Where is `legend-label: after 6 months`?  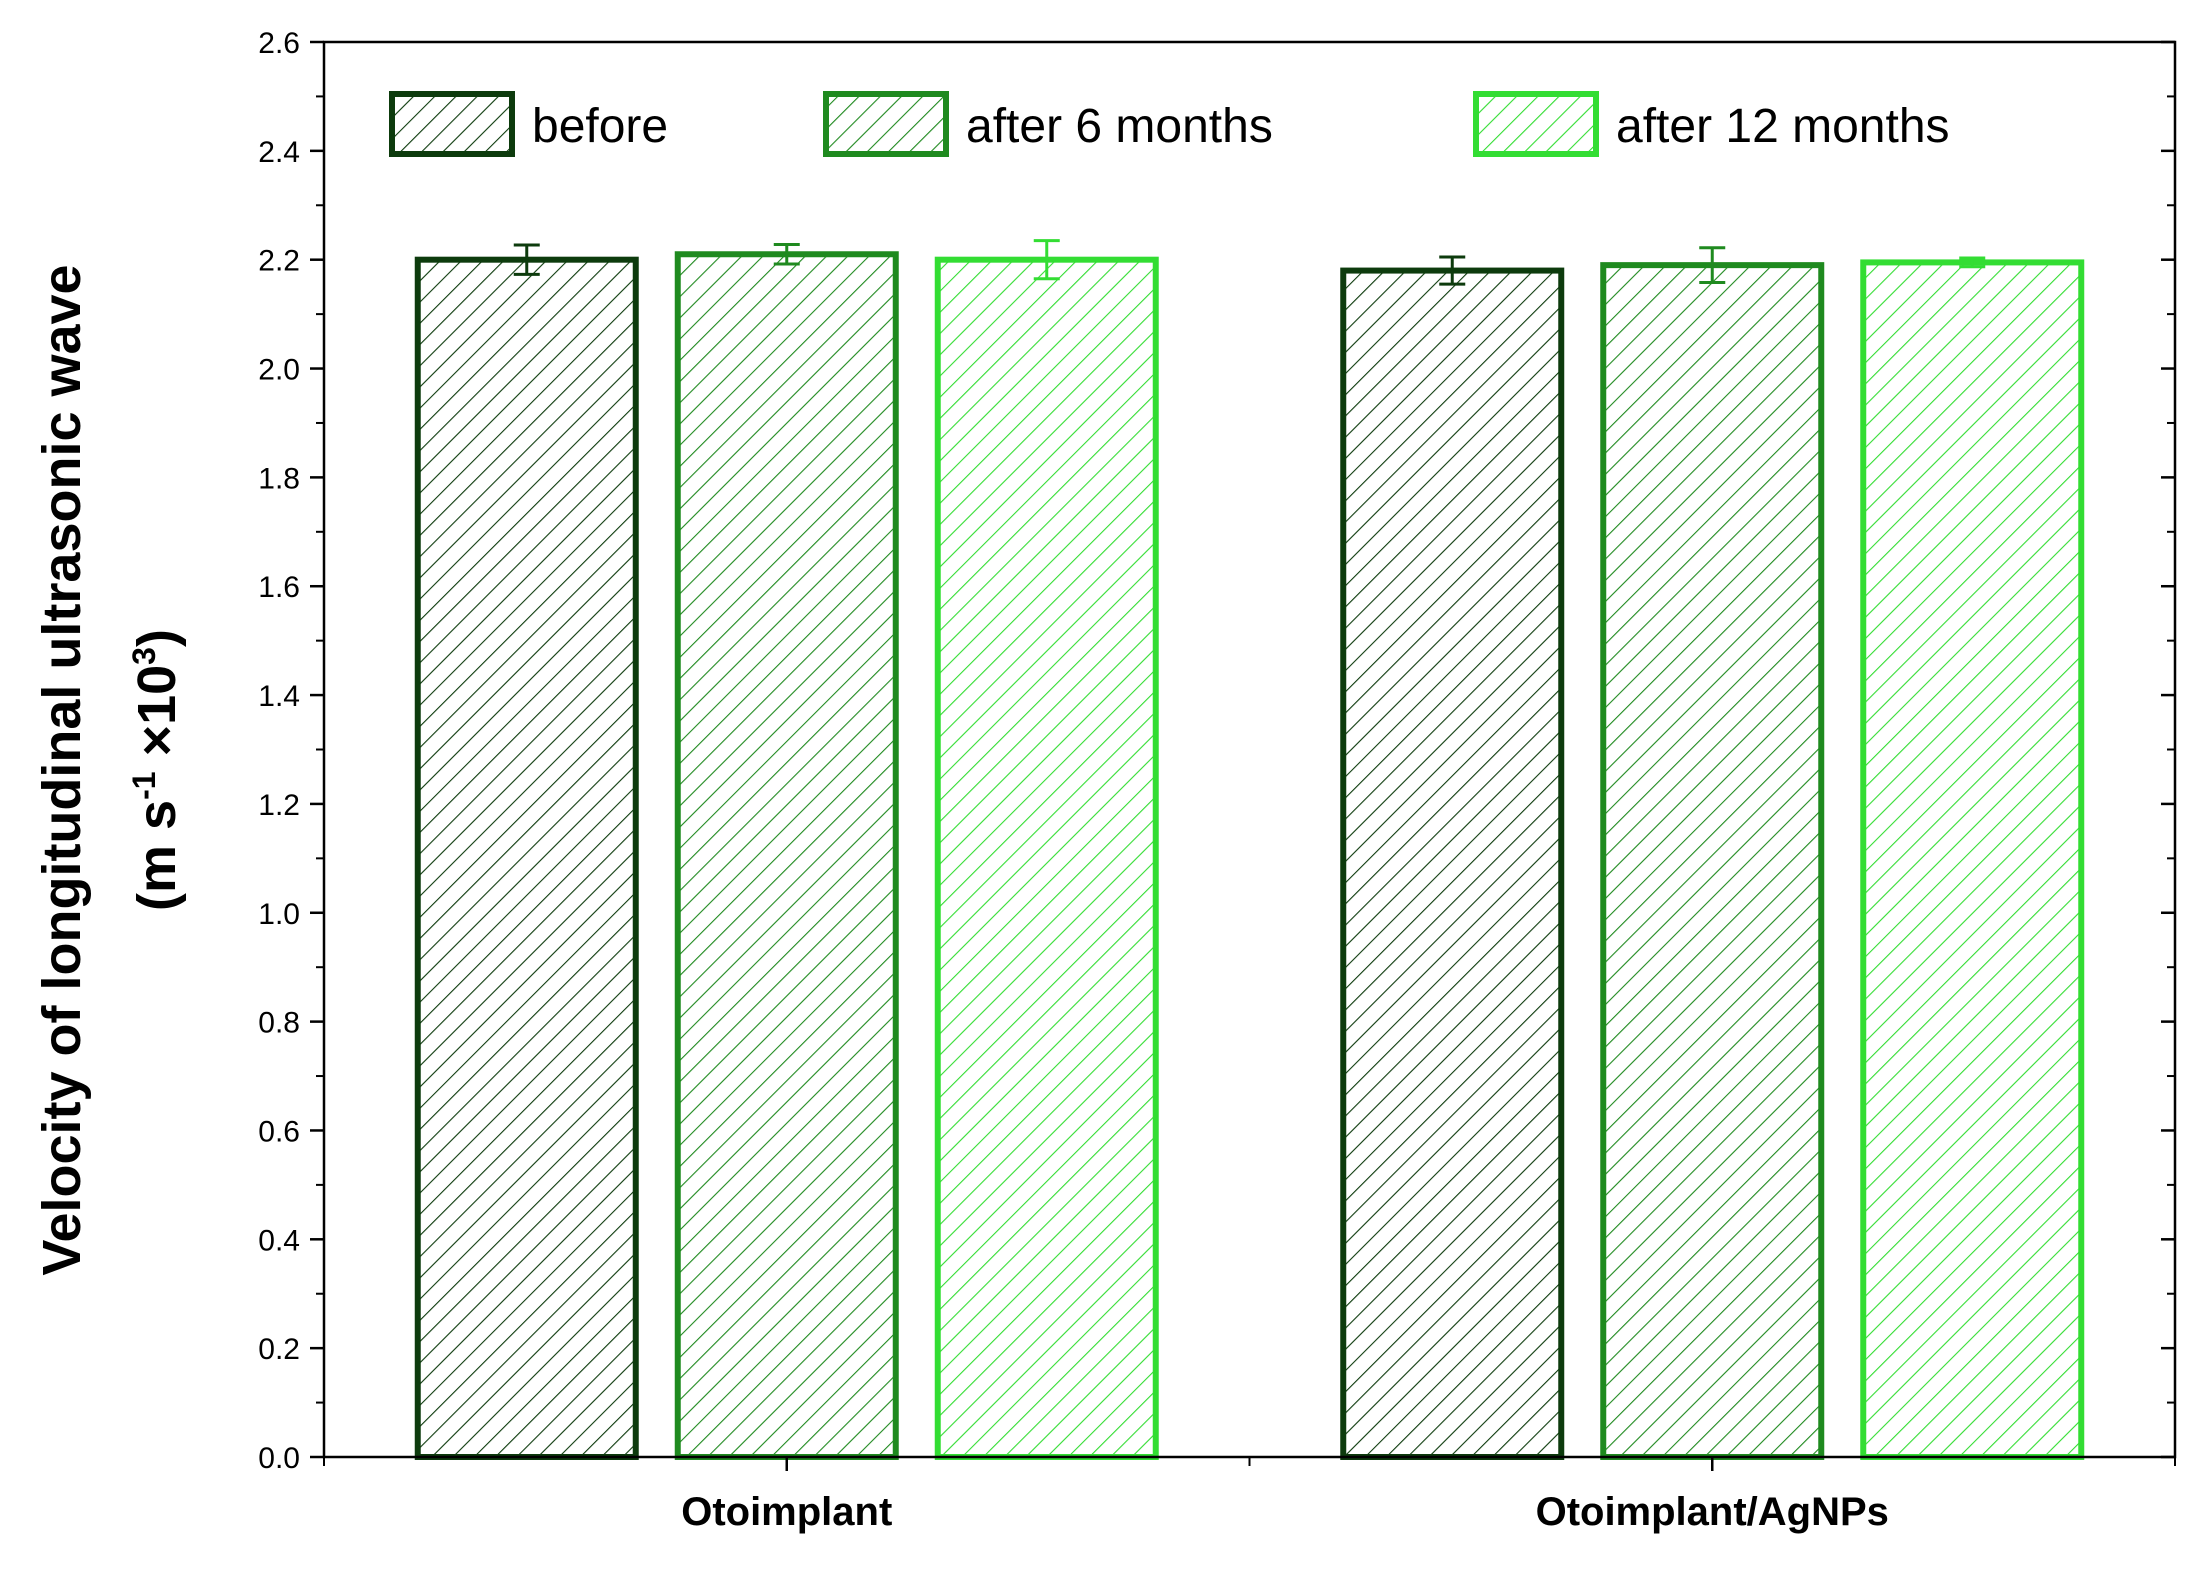
legend-label: after 6 months is located at coordinates (1119, 126).